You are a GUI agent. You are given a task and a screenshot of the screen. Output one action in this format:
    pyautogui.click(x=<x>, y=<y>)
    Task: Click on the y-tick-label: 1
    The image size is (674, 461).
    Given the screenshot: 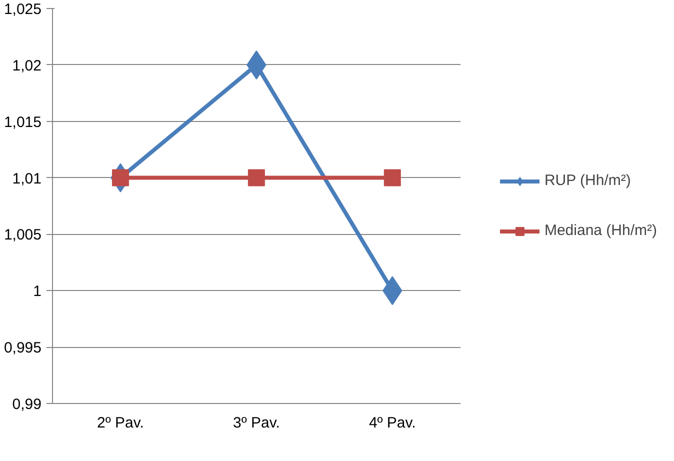 What is the action you would take?
    pyautogui.click(x=37, y=291)
    